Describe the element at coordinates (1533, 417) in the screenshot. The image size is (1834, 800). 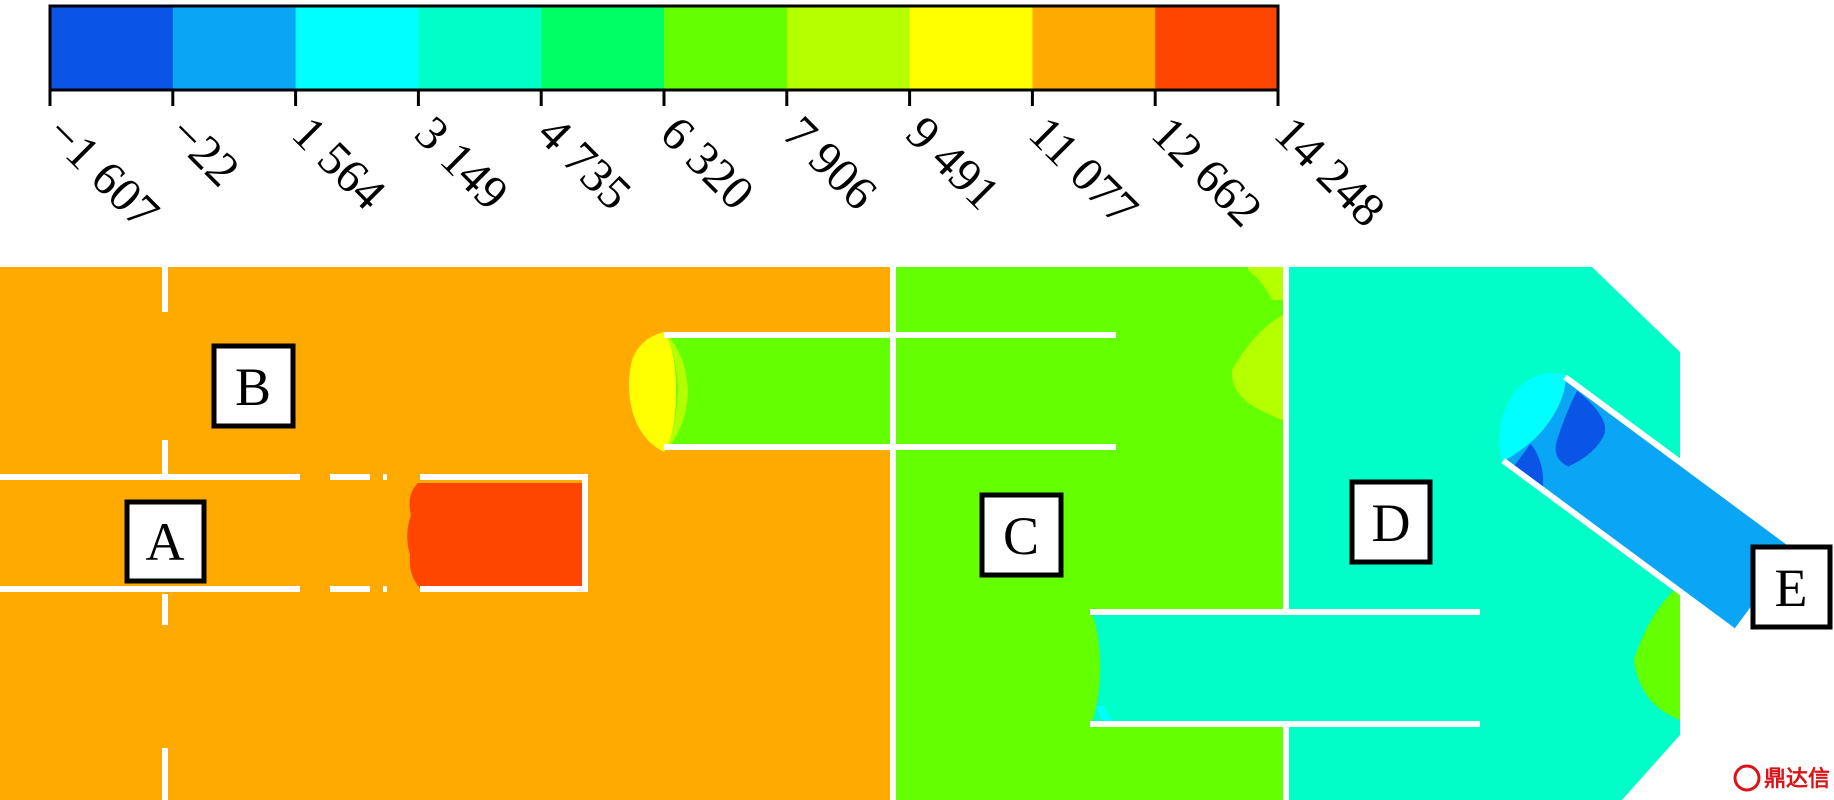
I see `outlet-inlet-cyan` at that location.